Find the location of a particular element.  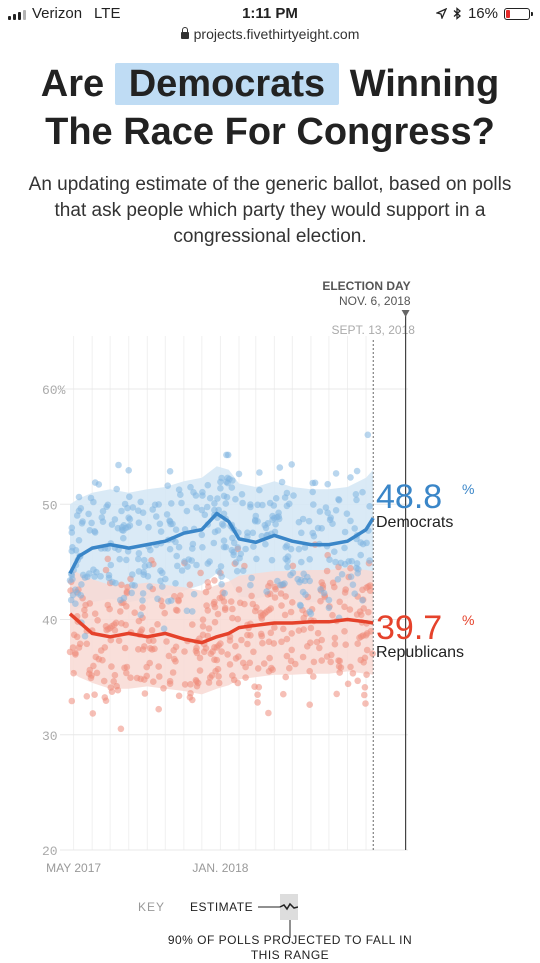

y-tick-label: 60% is located at coordinates (54, 390).